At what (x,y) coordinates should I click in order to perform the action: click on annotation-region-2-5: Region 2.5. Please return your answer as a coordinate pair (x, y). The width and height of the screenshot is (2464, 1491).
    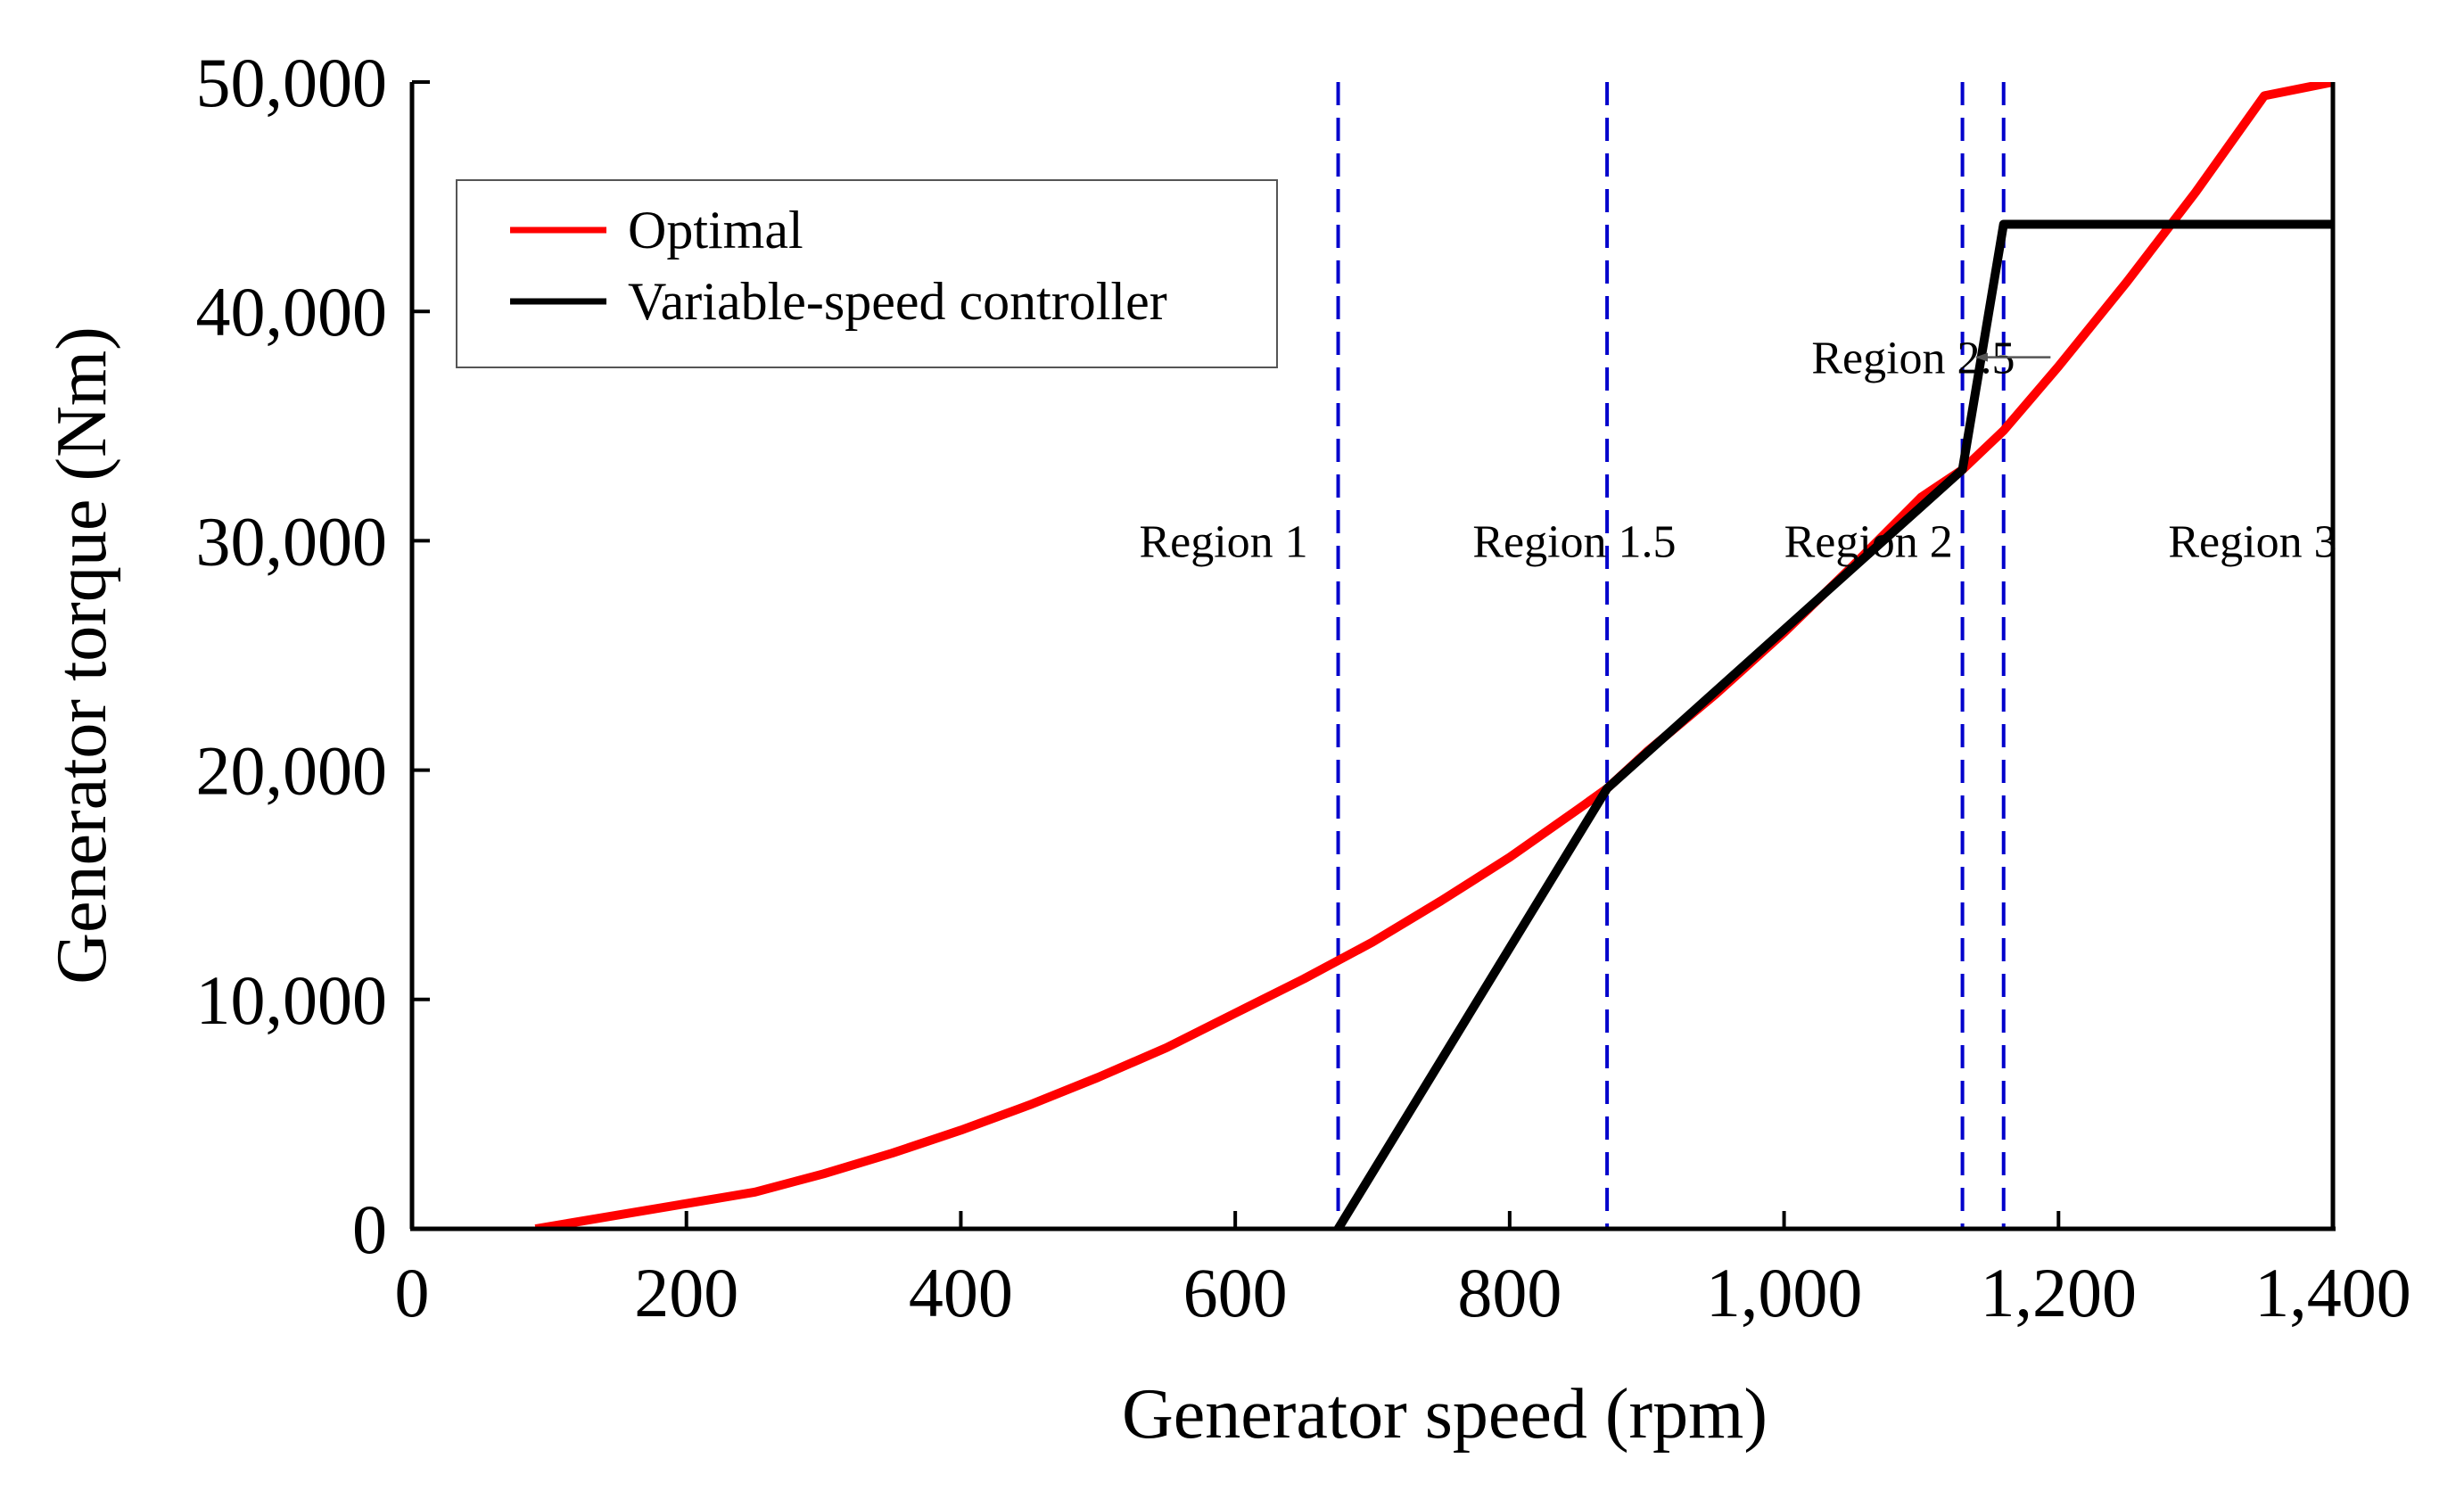
    Looking at the image, I should click on (1913, 359).